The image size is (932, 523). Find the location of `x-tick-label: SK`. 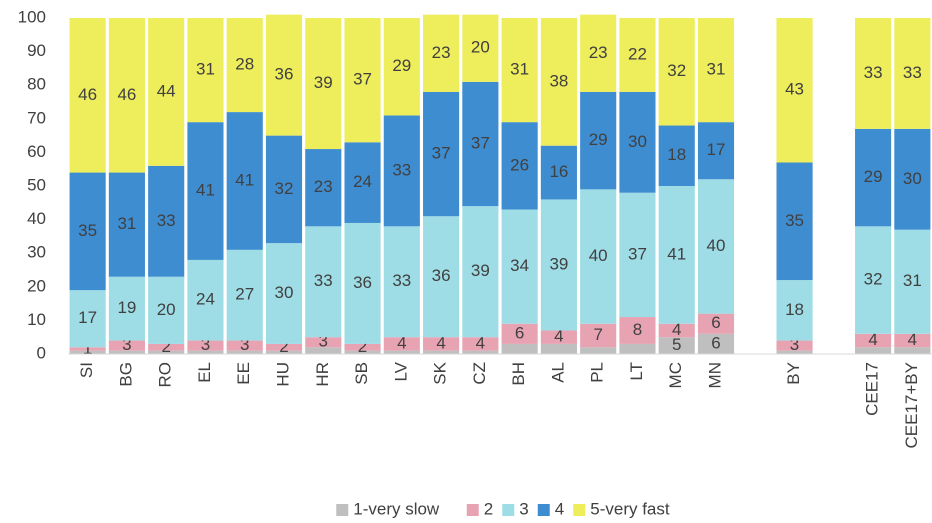

x-tick-label: SK is located at coordinates (440, 372).